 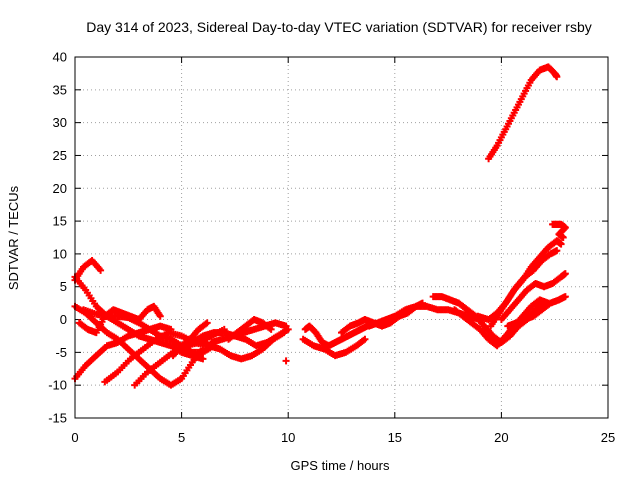 What do you see at coordinates (340, 465) in the screenshot?
I see `x-axis-label: GPS time / hours` at bounding box center [340, 465].